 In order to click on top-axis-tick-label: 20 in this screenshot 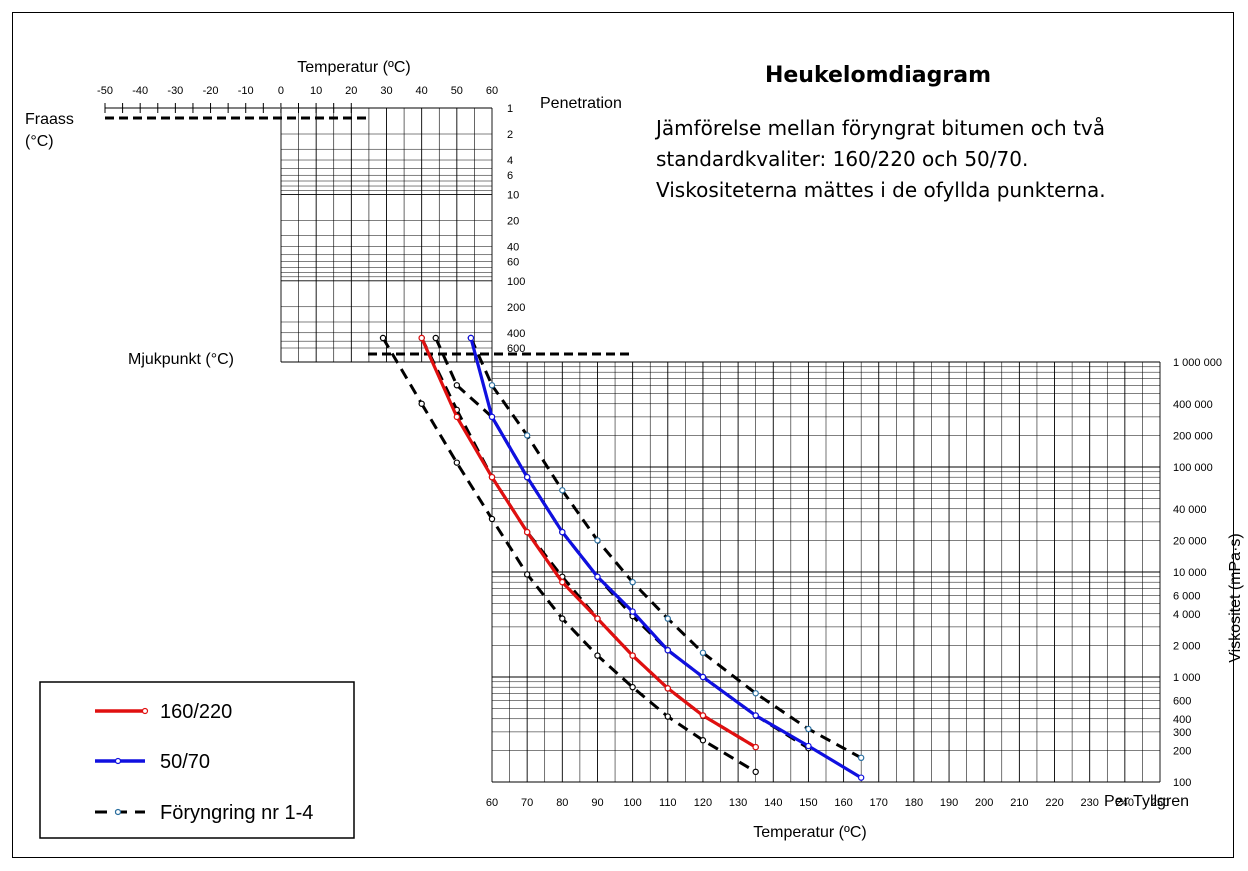, I will do `click(351, 91)`.